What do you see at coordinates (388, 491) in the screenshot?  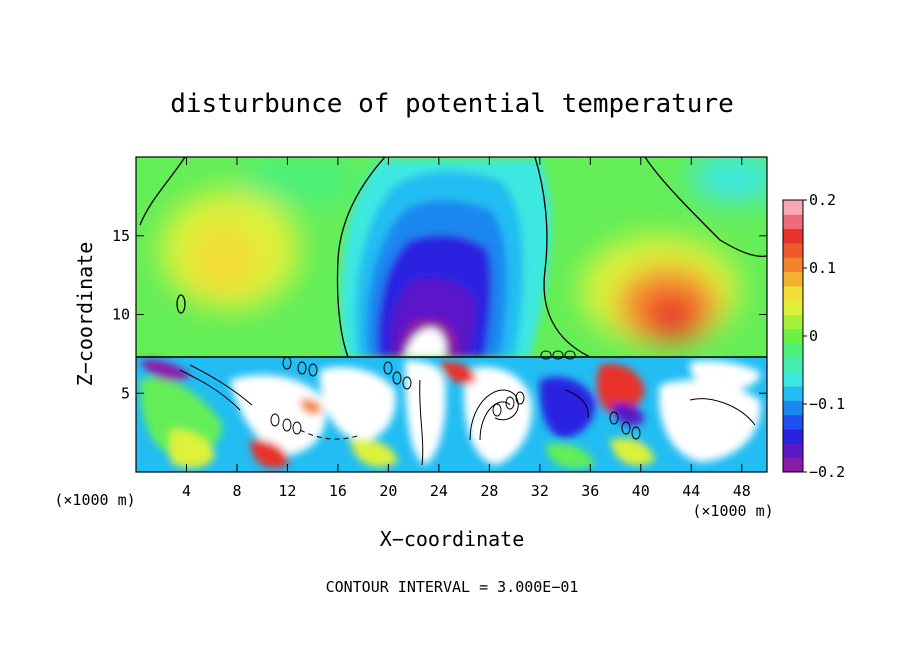 I see `x-tick-label: 20` at bounding box center [388, 491].